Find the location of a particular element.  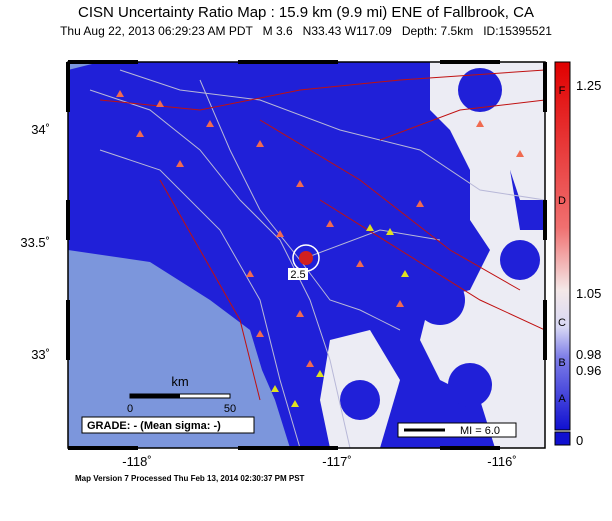

colorbar-label: 1.05 is located at coordinates (588, 293).